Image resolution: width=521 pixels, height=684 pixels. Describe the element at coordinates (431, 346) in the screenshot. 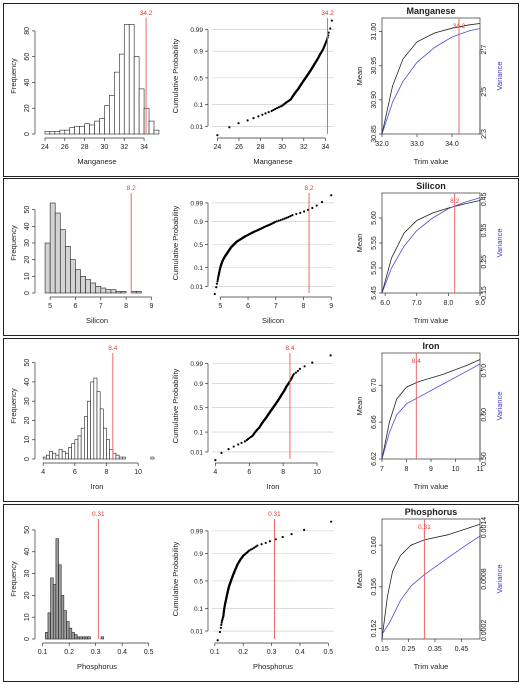

I see `chart-title: Iron` at that location.